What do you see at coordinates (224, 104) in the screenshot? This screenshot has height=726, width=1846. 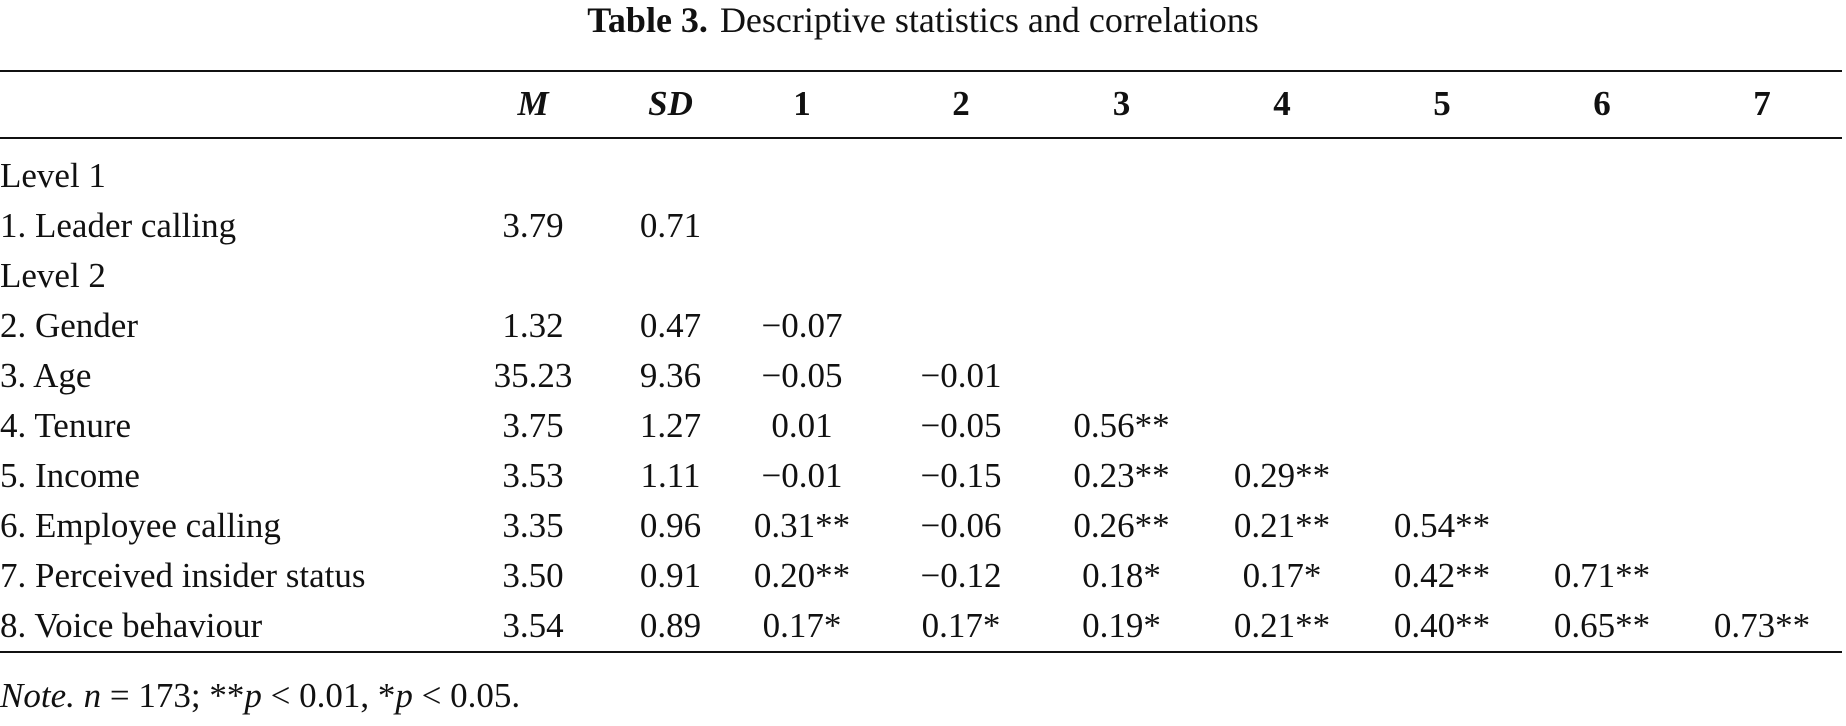 I see `header-blank` at bounding box center [224, 104].